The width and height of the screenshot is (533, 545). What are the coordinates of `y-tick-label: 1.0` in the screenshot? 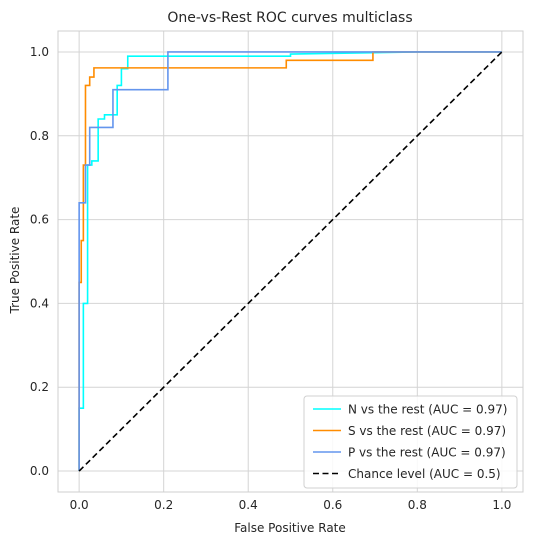 It's located at (39, 52).